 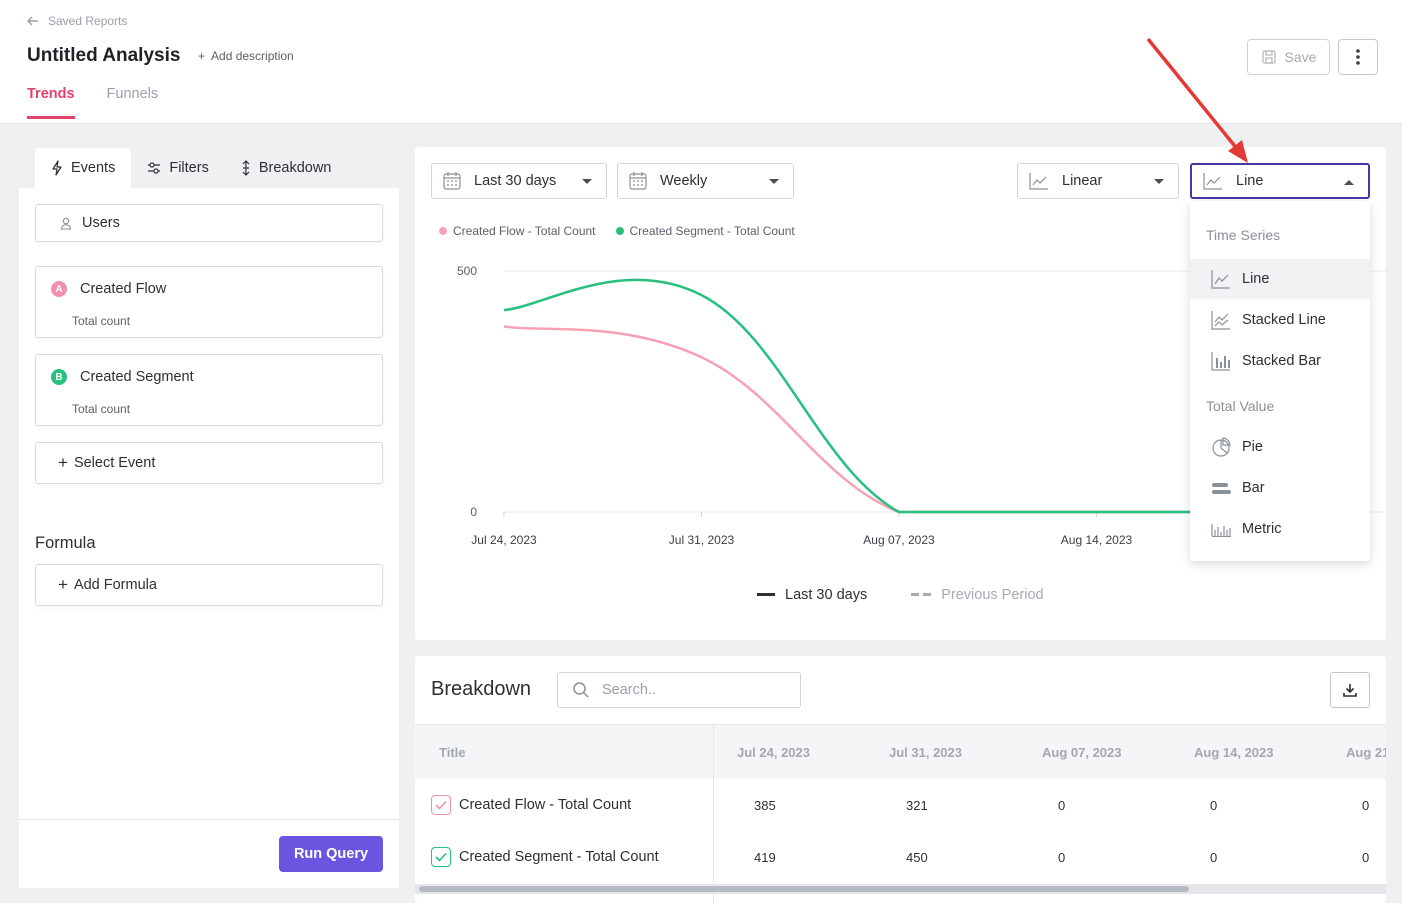 I want to click on cell-value: 419, so click(x=765, y=857).